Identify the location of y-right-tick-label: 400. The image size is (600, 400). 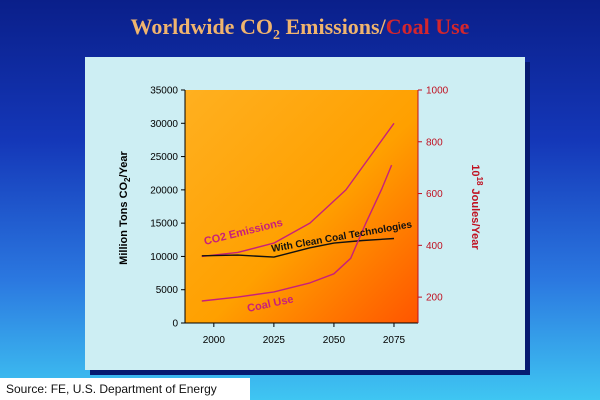
(434, 246).